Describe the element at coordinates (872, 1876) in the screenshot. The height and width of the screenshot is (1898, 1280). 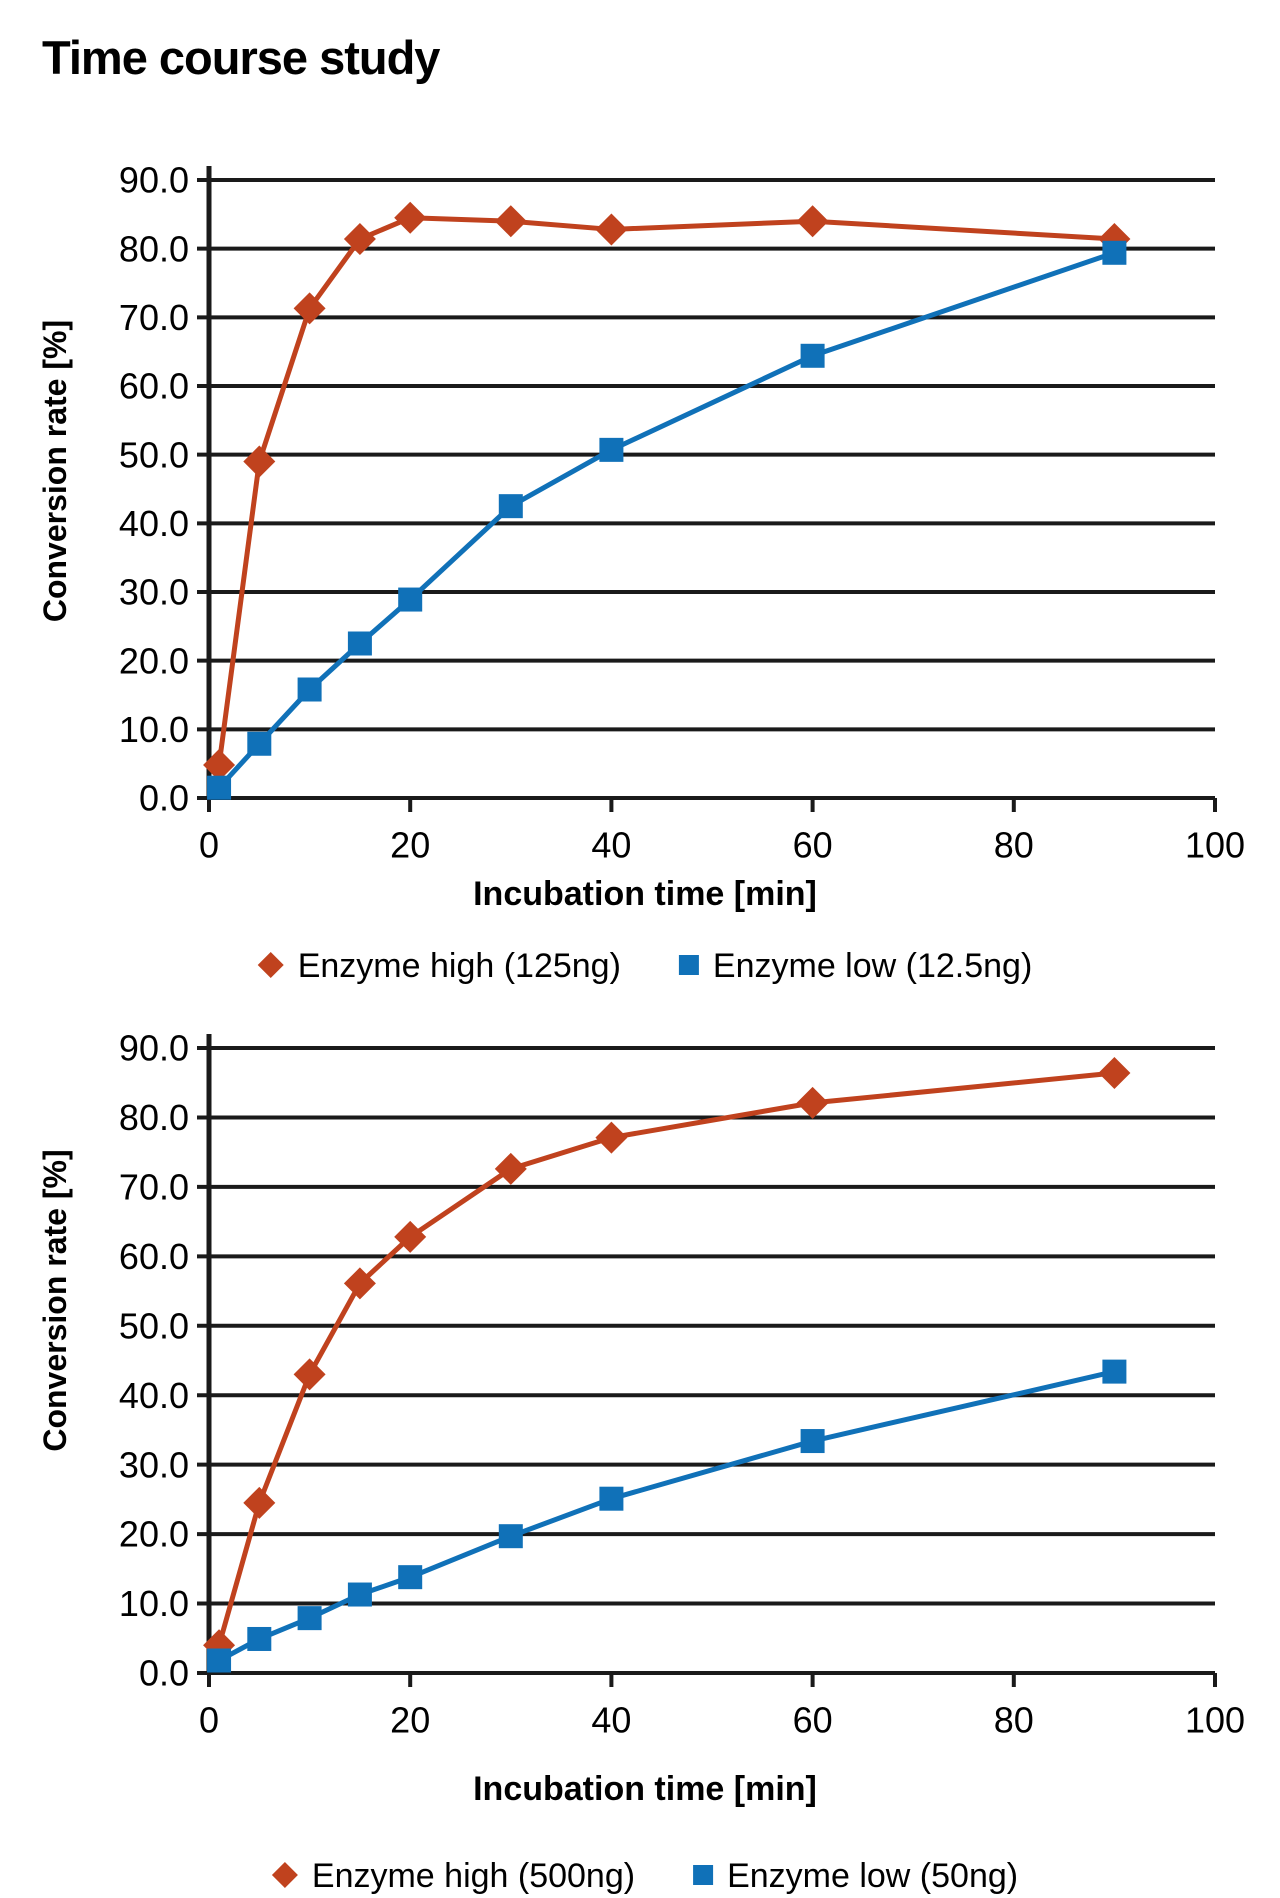
I see `legend-label: Enzyme low (50ng)` at that location.